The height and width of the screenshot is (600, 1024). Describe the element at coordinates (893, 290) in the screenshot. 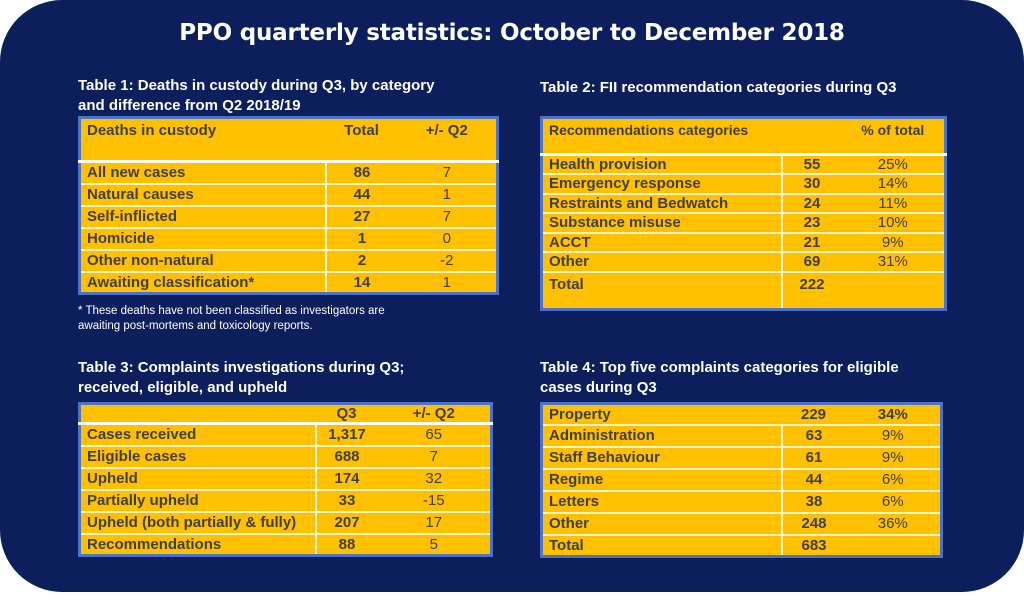

I see `percent-value` at that location.